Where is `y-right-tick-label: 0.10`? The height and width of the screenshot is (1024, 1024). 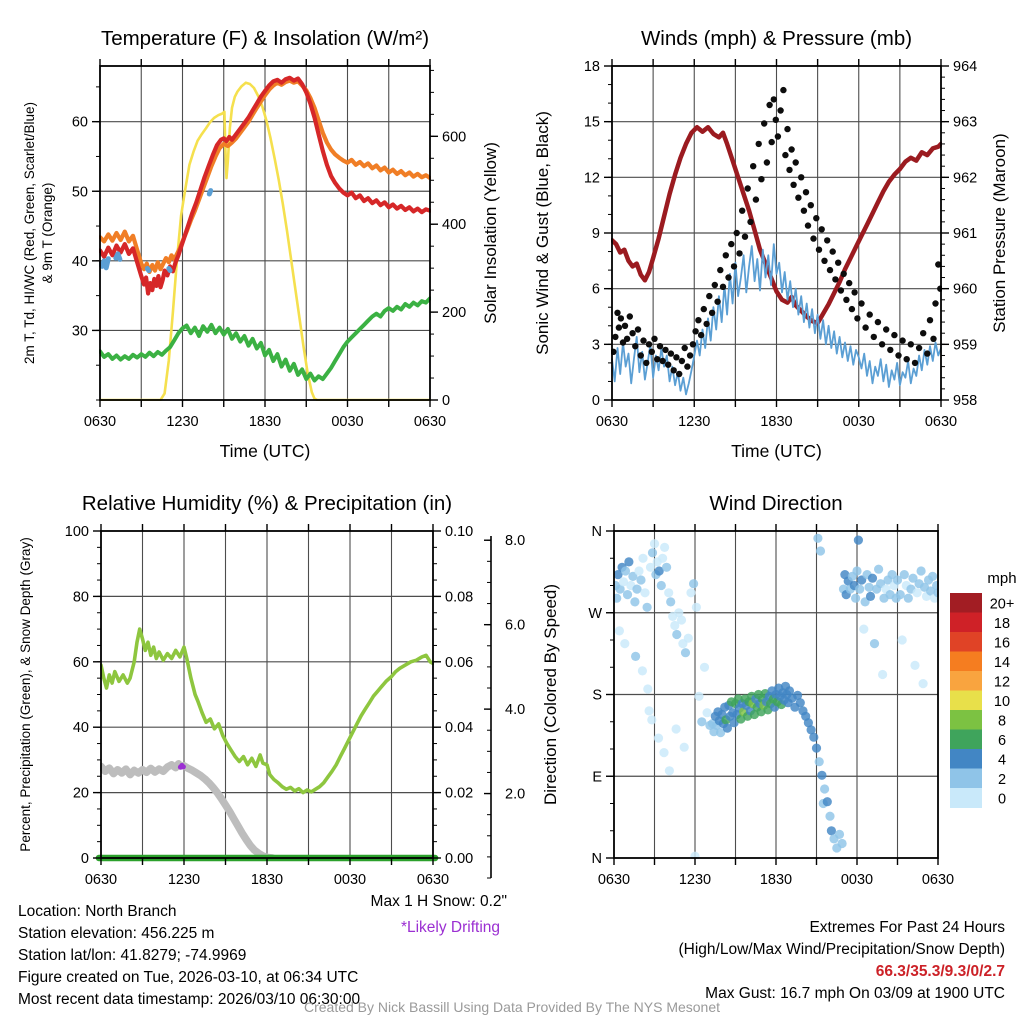
y-right-tick-label: 0.10 is located at coordinates (459, 532).